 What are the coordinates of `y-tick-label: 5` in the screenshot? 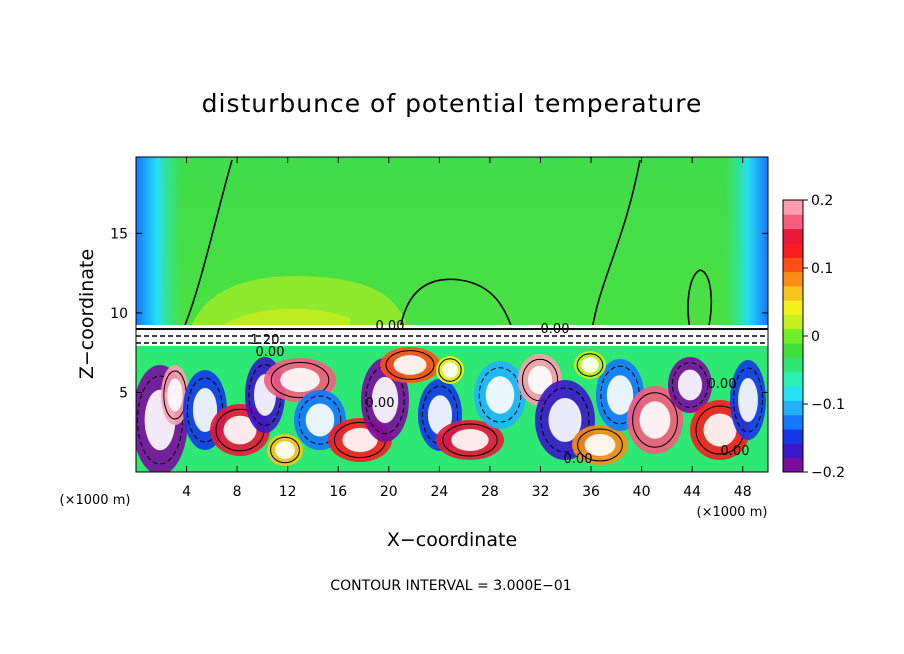 It's located at (123, 393).